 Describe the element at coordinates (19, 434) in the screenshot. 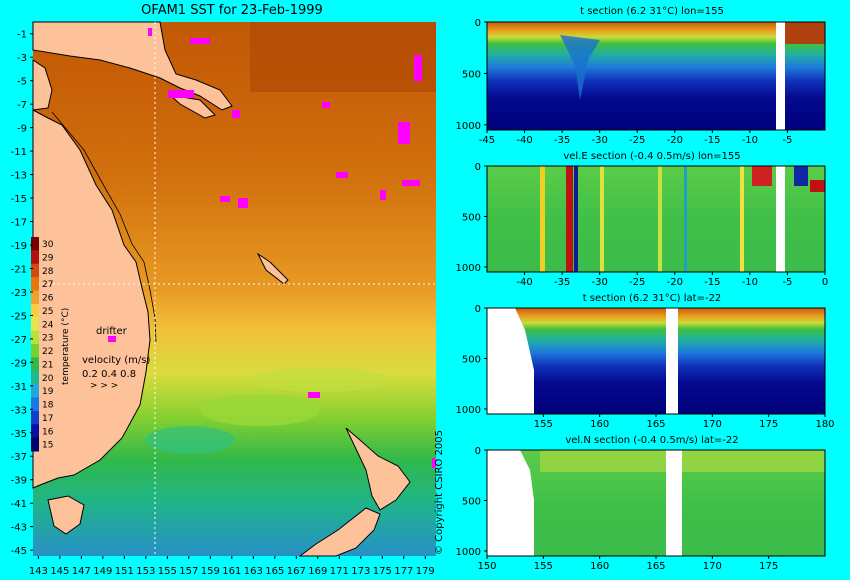

I see `map-y-tick-label: -35` at that location.